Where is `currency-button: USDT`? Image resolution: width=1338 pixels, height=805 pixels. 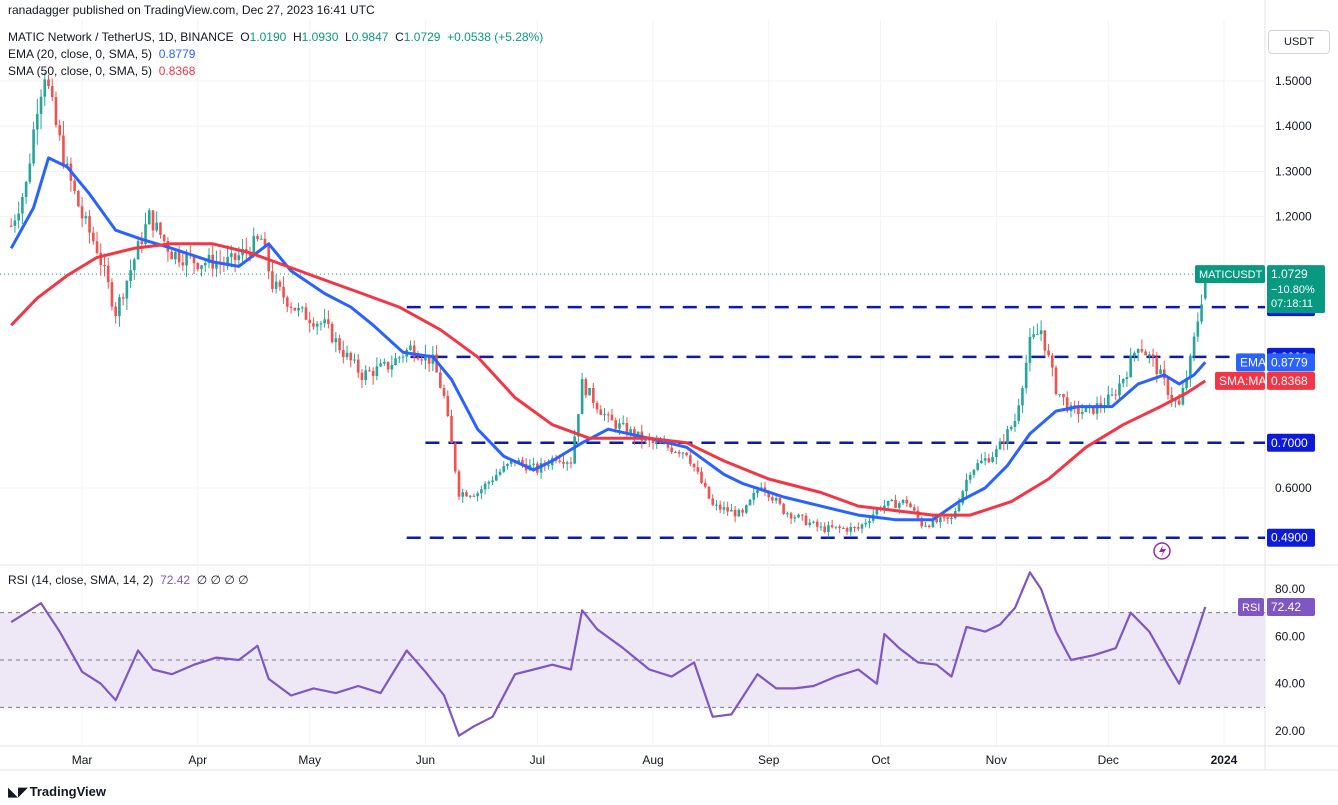 currency-button: USDT is located at coordinates (1299, 42).